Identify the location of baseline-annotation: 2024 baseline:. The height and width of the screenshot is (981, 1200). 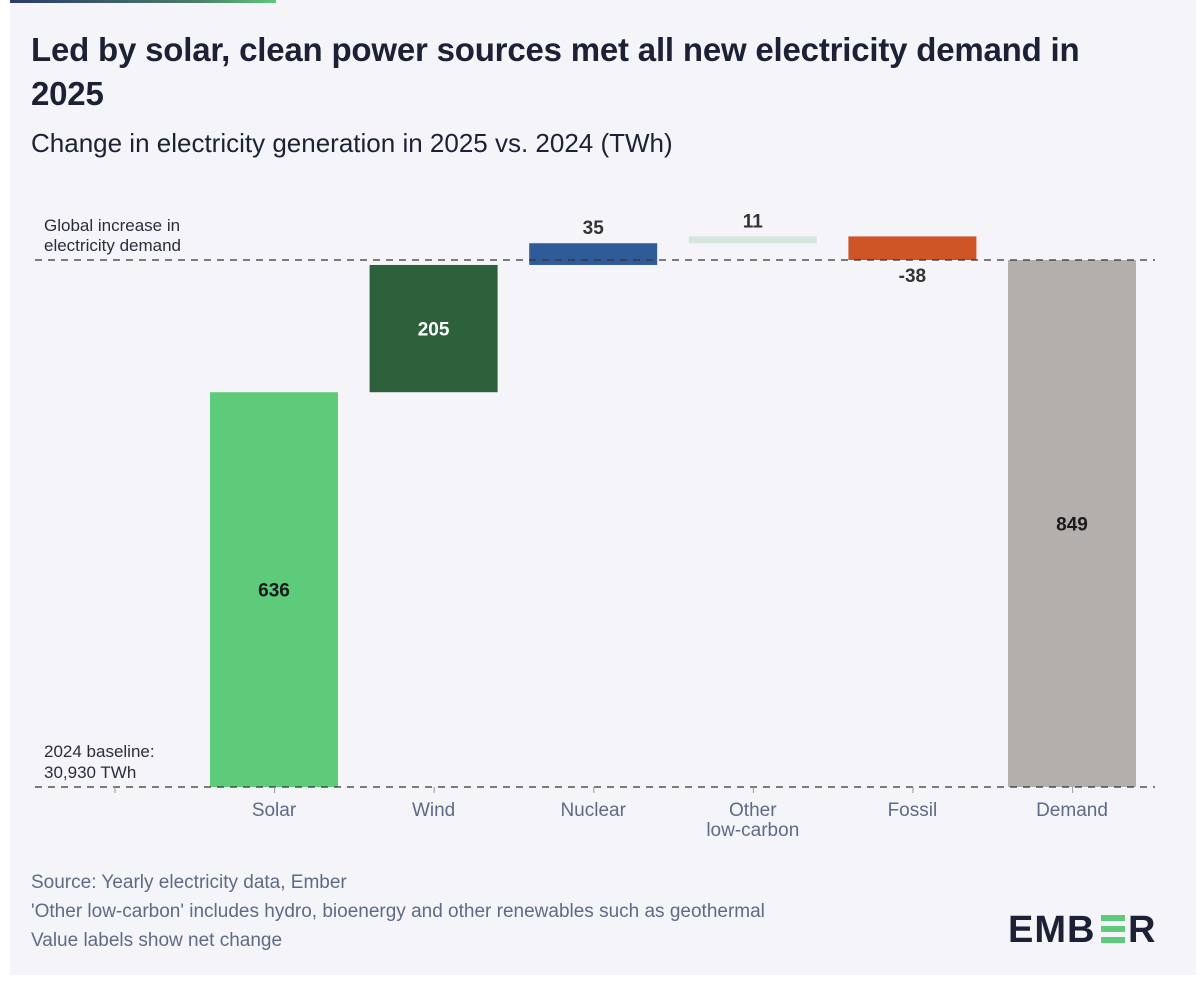
(99, 751).